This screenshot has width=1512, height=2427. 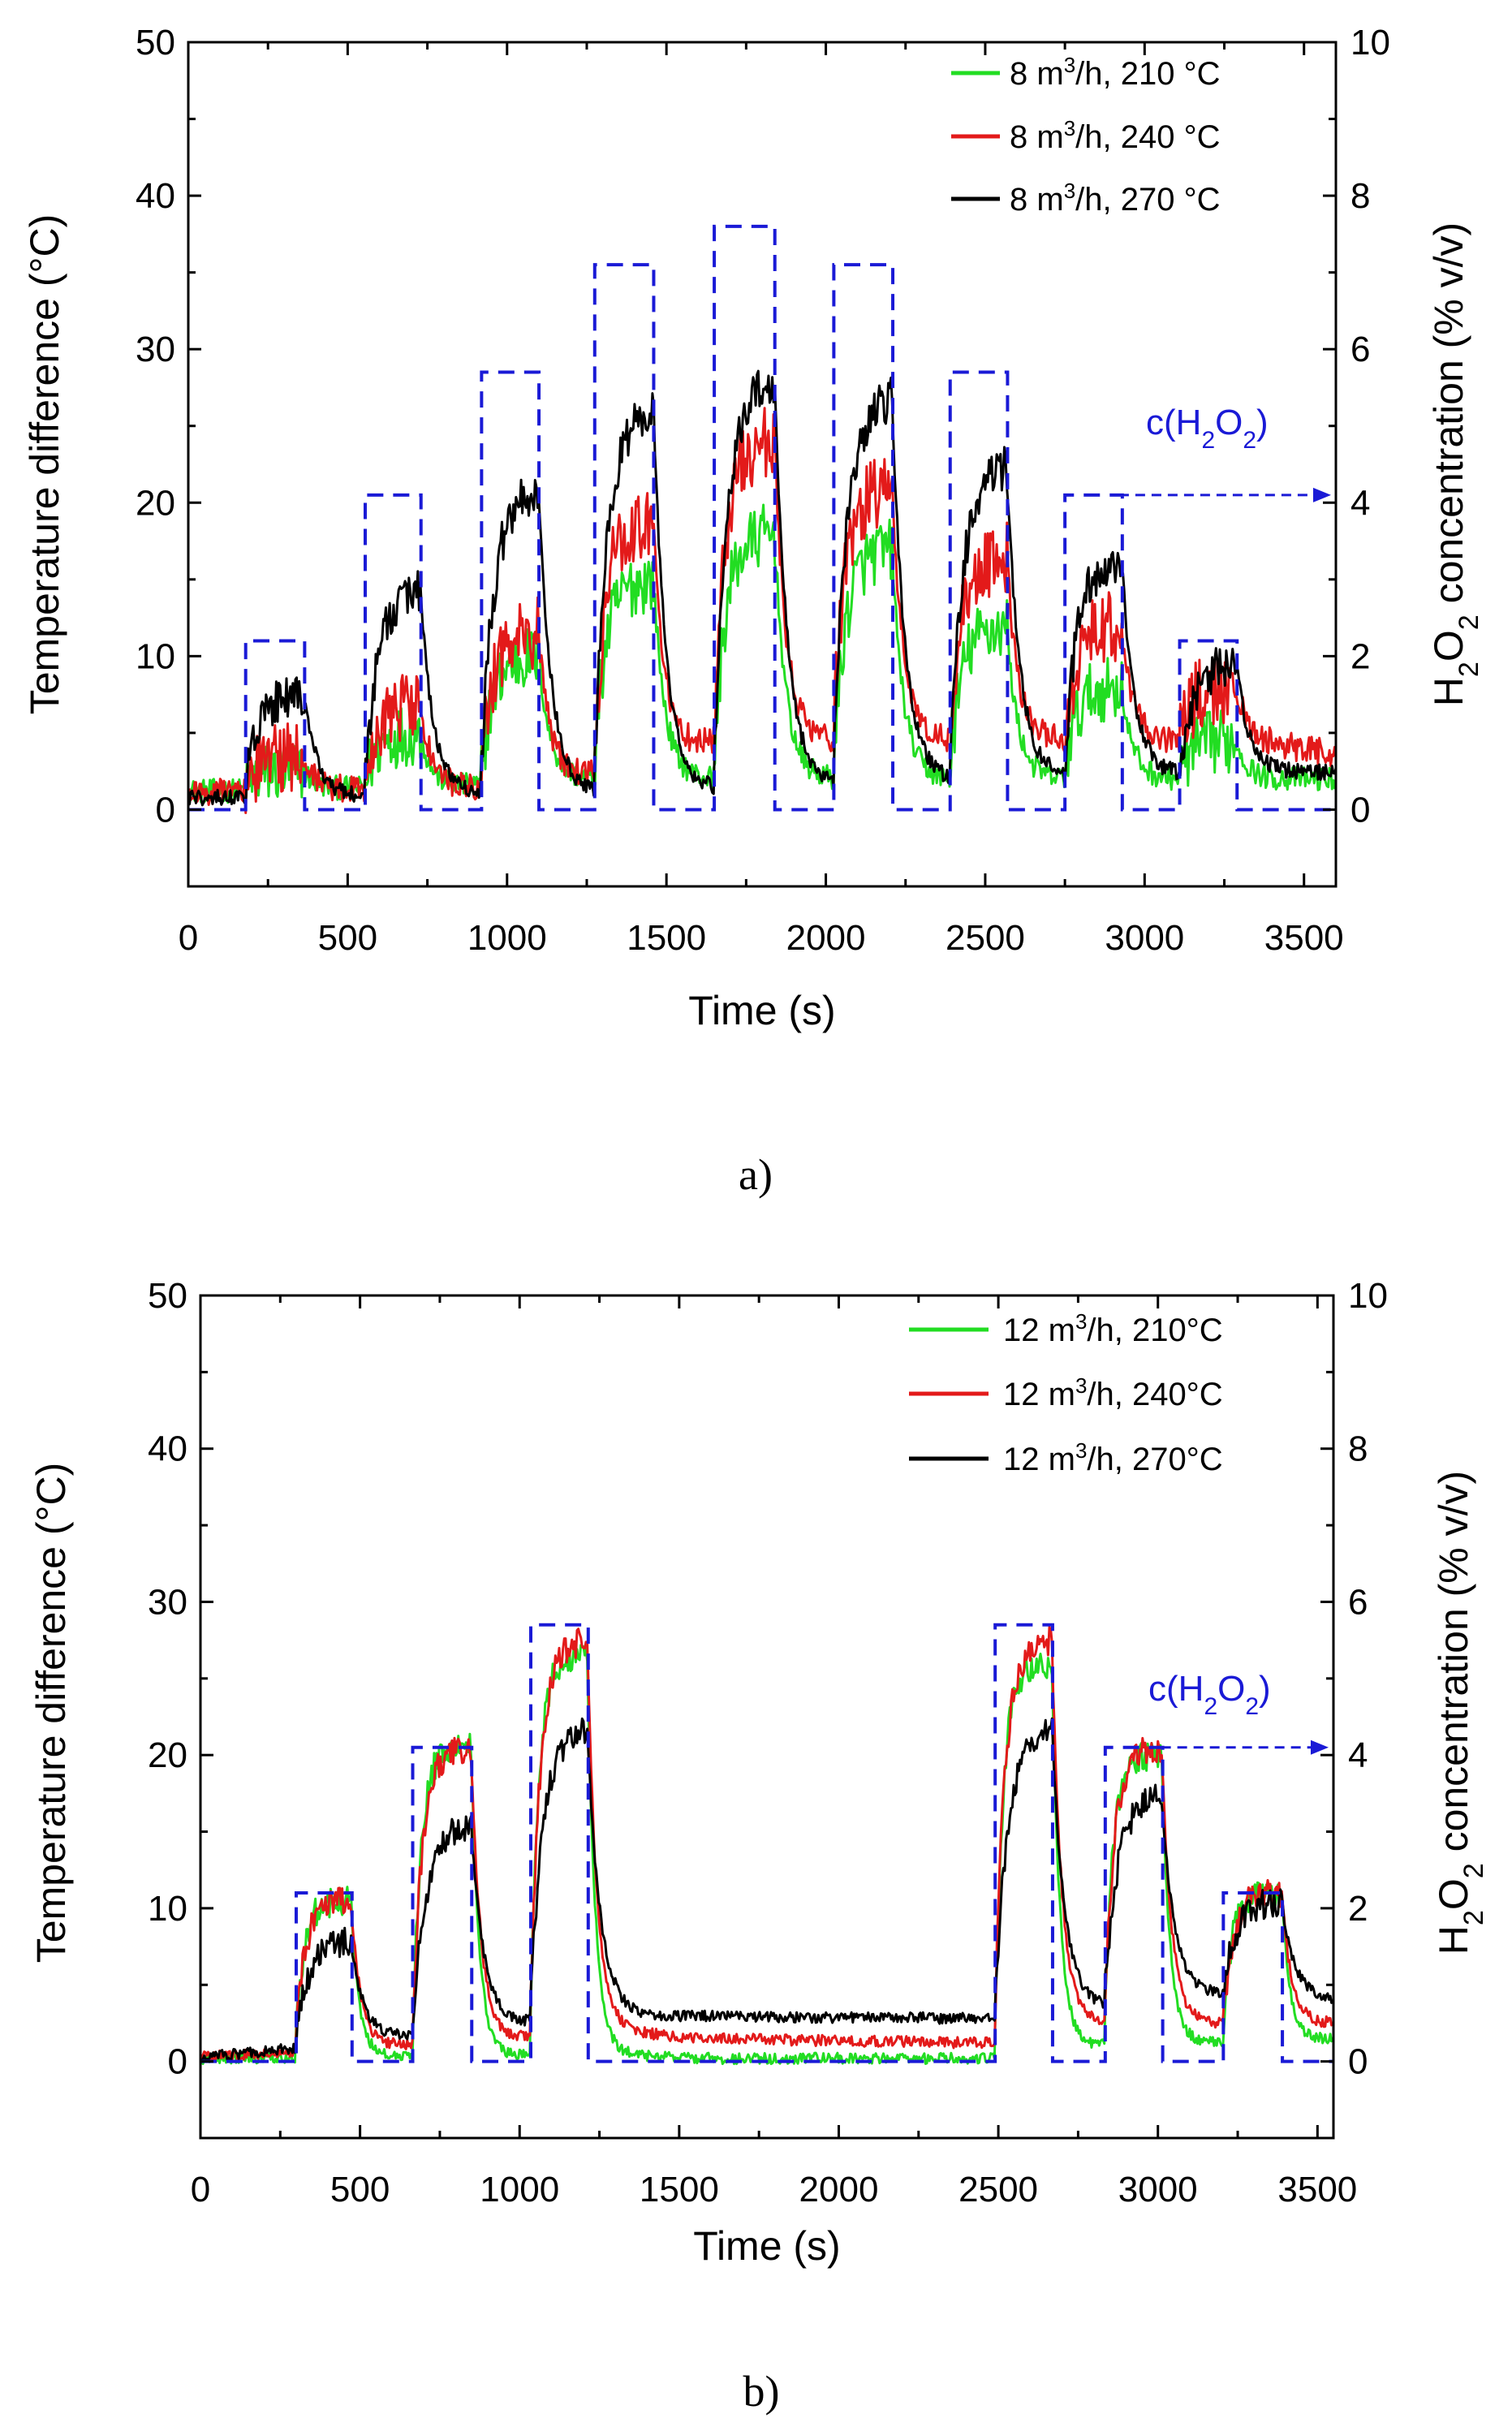 I want to click on panel-a-series-240-line, so click(x=762, y=610).